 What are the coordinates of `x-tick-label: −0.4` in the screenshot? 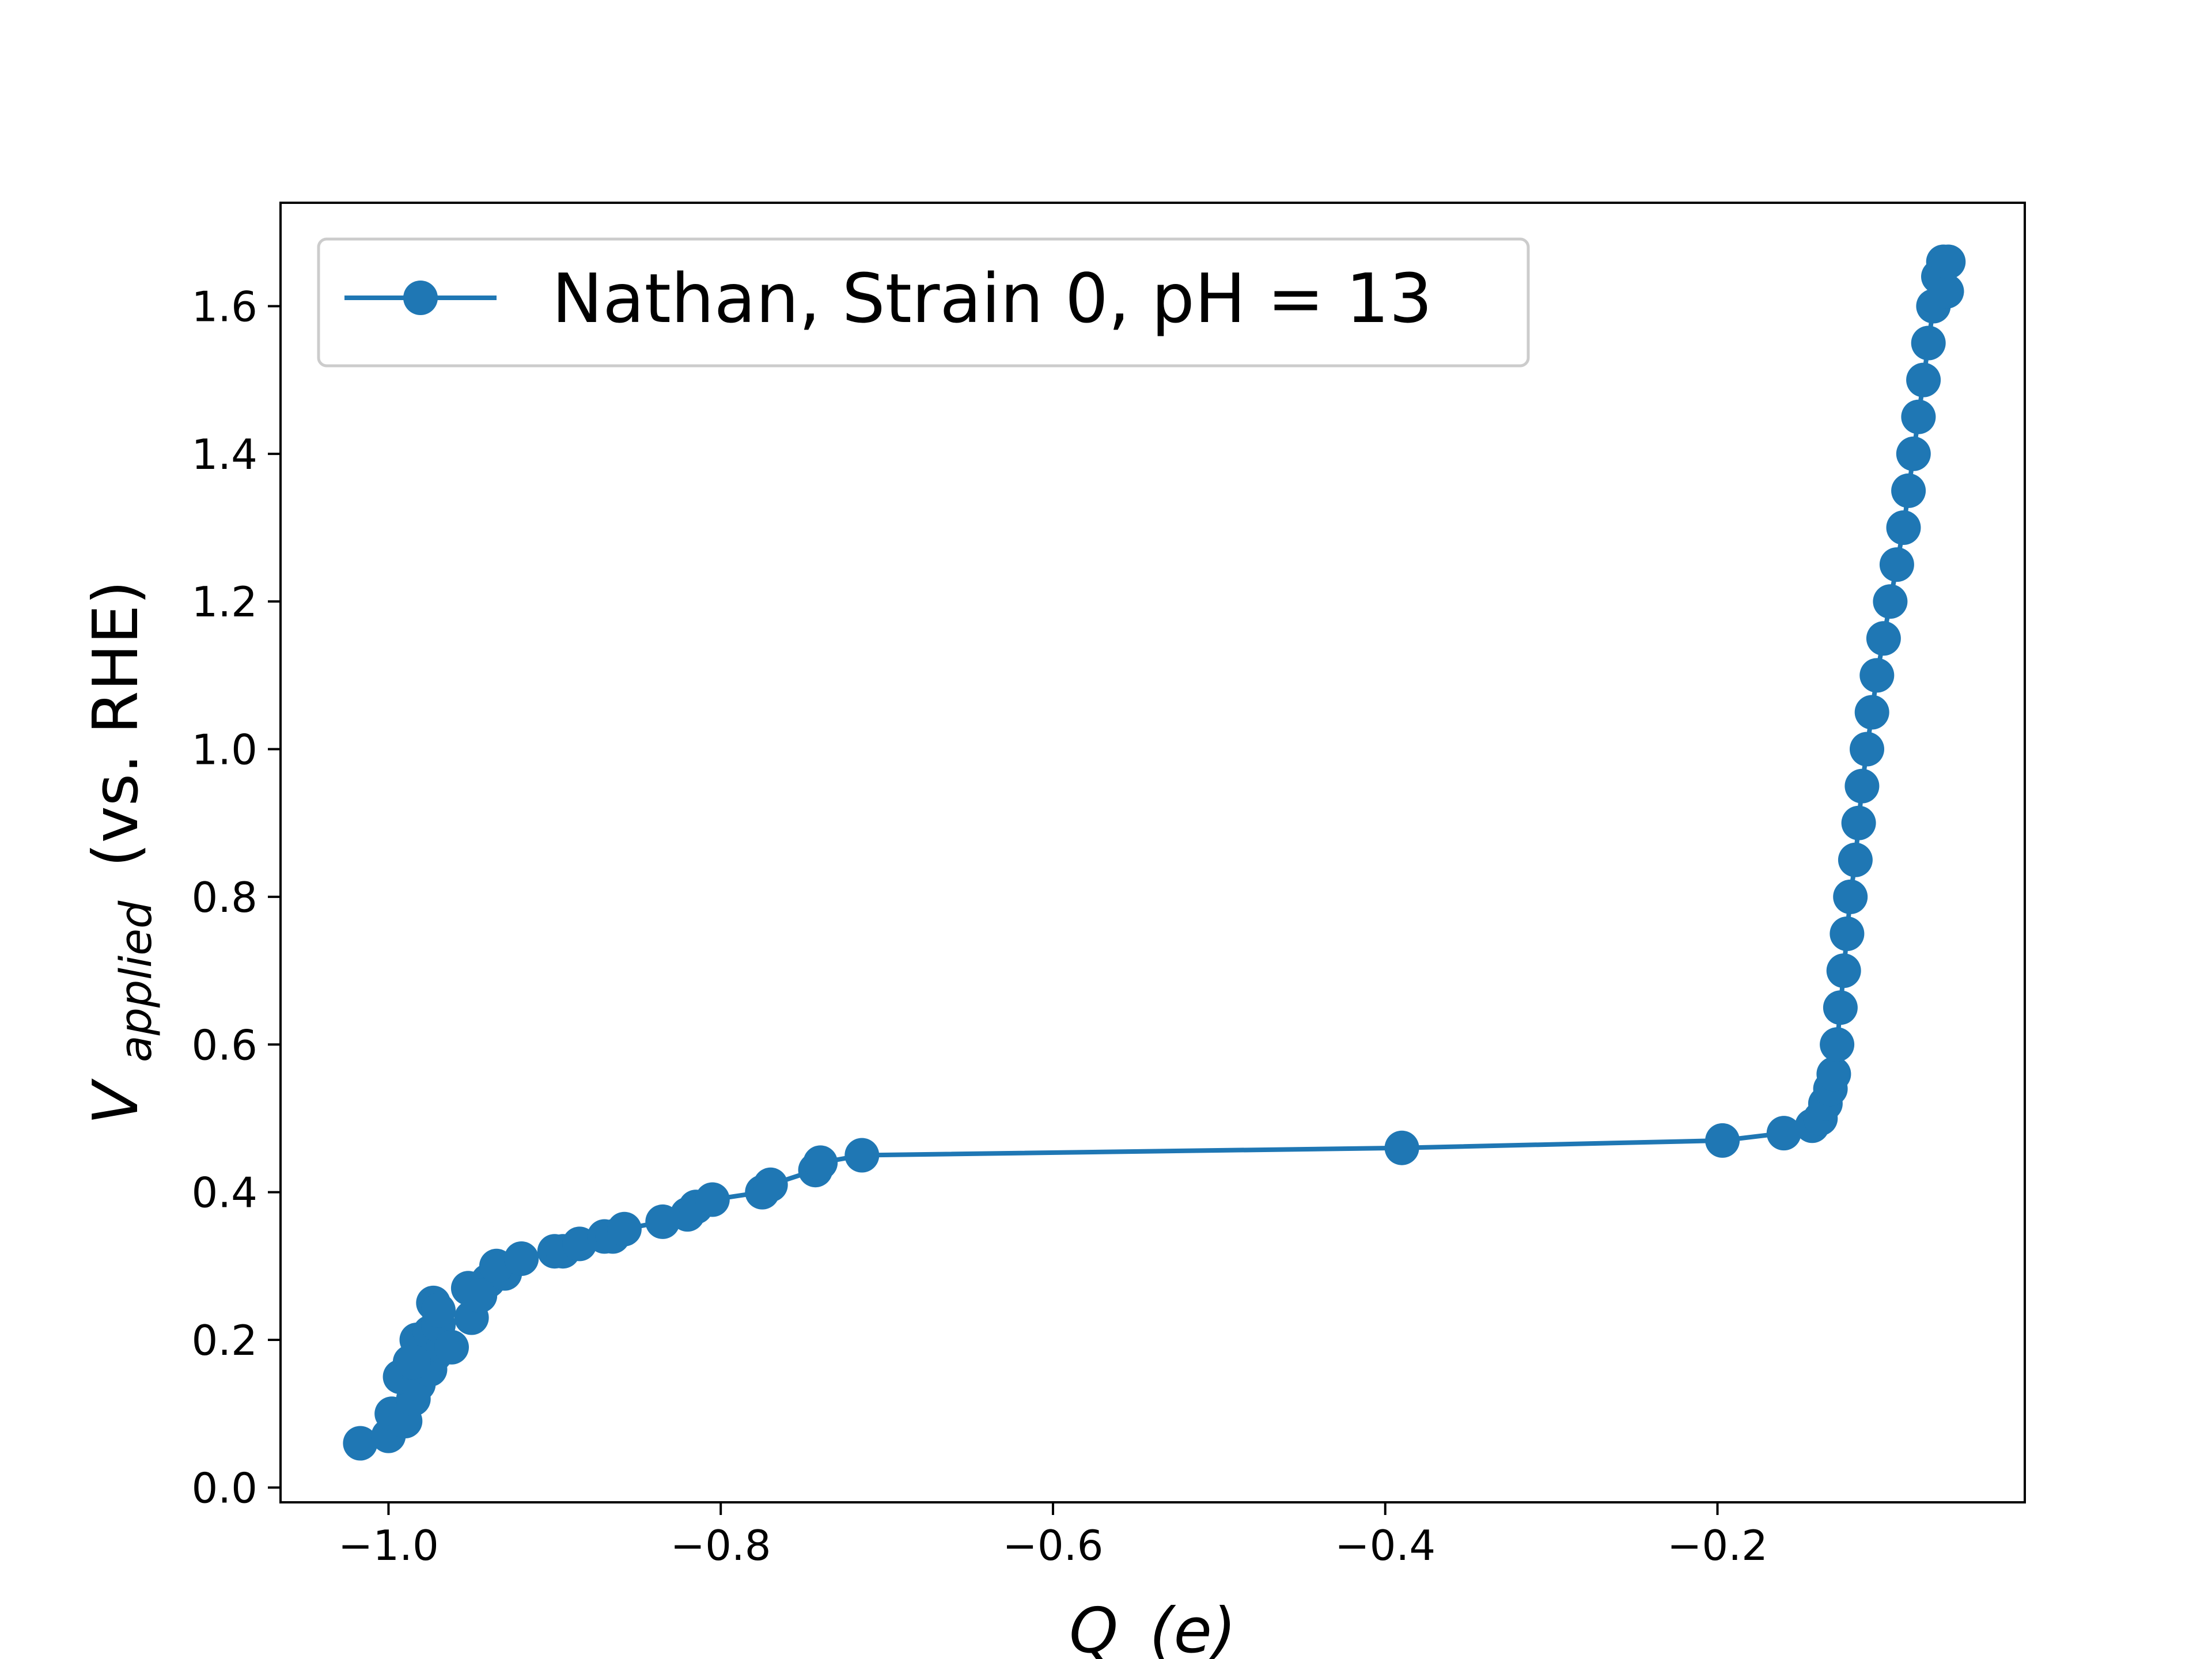 It's located at (1385, 1545).